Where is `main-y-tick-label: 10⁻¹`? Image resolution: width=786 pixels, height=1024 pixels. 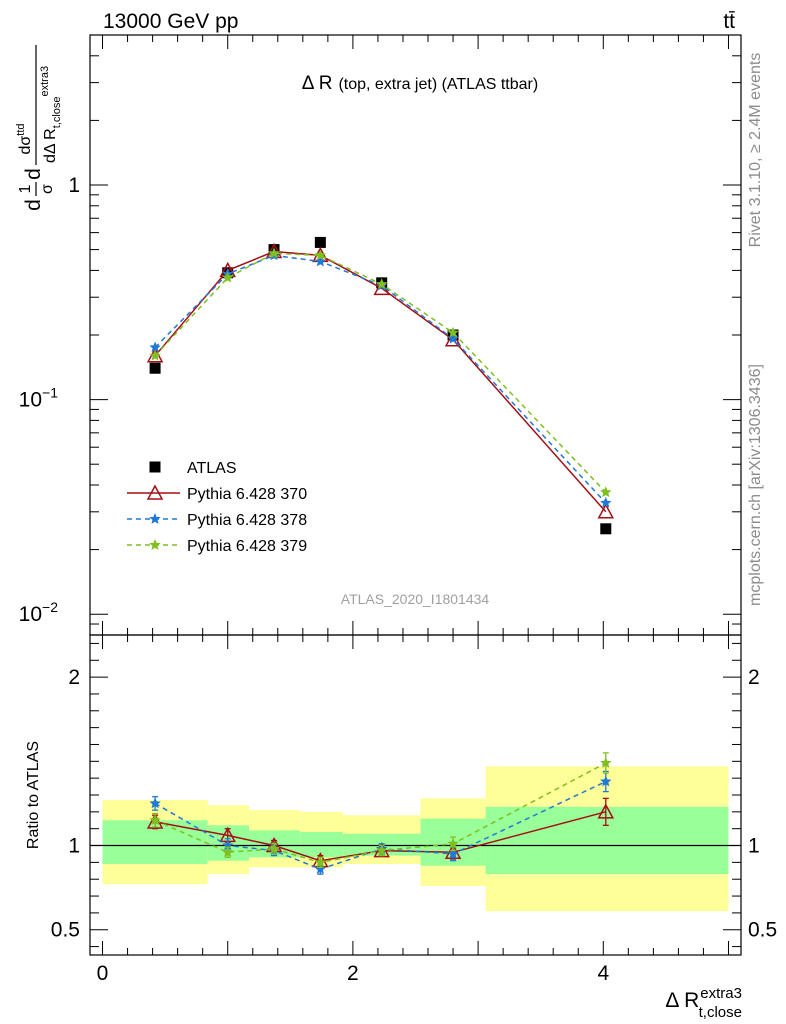
main-y-tick-label: 10⁻¹ is located at coordinates (39, 398).